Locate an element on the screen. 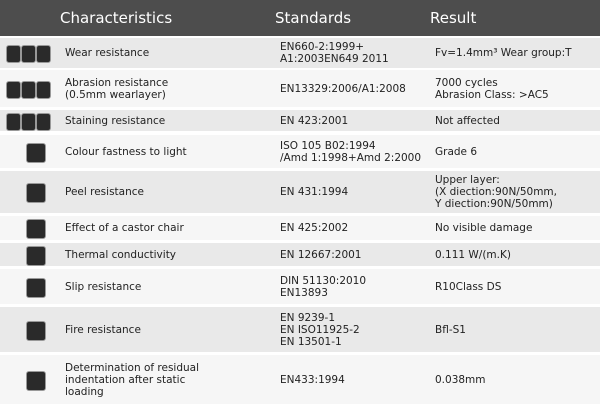  cell-line: Colour fastness to light is located at coordinates (126, 151).